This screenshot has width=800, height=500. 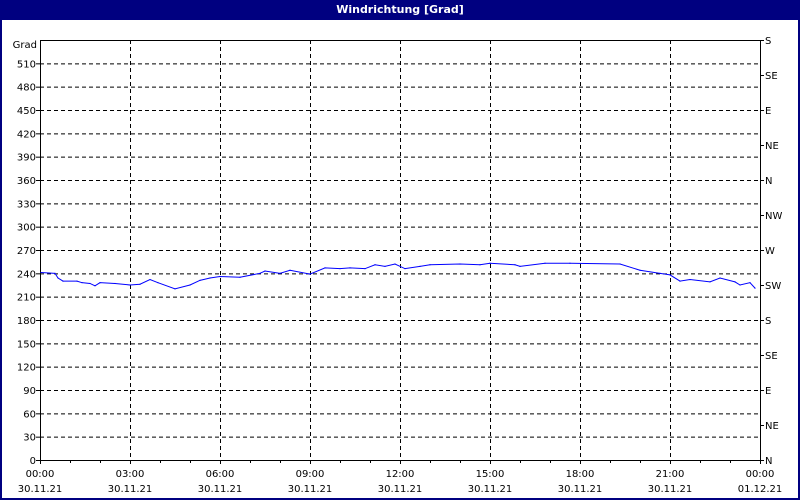 I want to click on x-tick-time: 12:00, so click(x=400, y=474).